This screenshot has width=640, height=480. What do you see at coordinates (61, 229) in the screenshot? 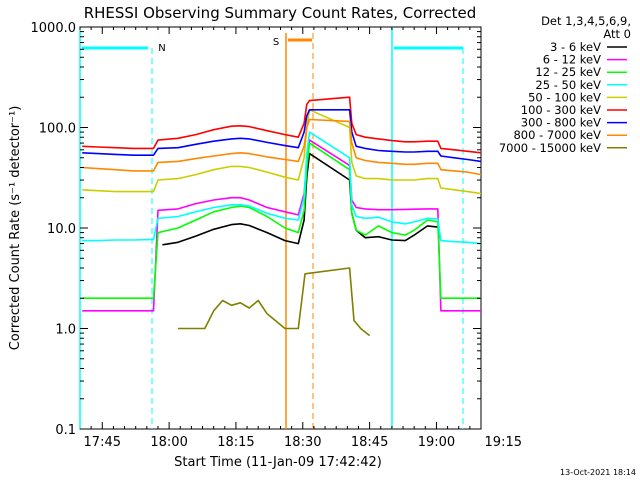
I see `y-tick-label: 10.0` at bounding box center [61, 229].